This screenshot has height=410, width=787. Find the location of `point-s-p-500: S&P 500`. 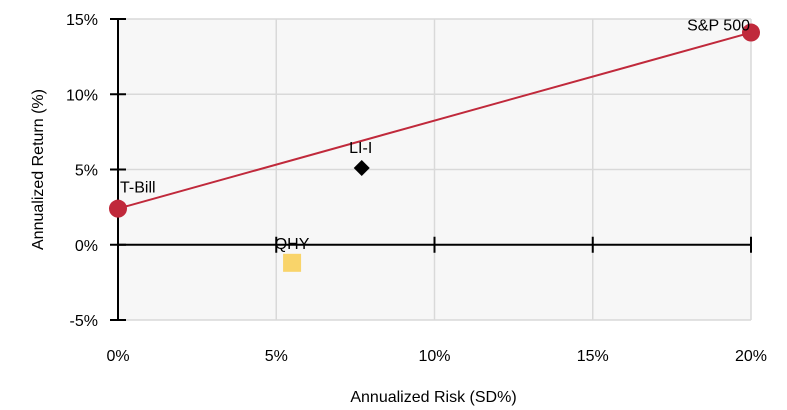

point-s-p-500: S&P 500 is located at coordinates (723, 30).